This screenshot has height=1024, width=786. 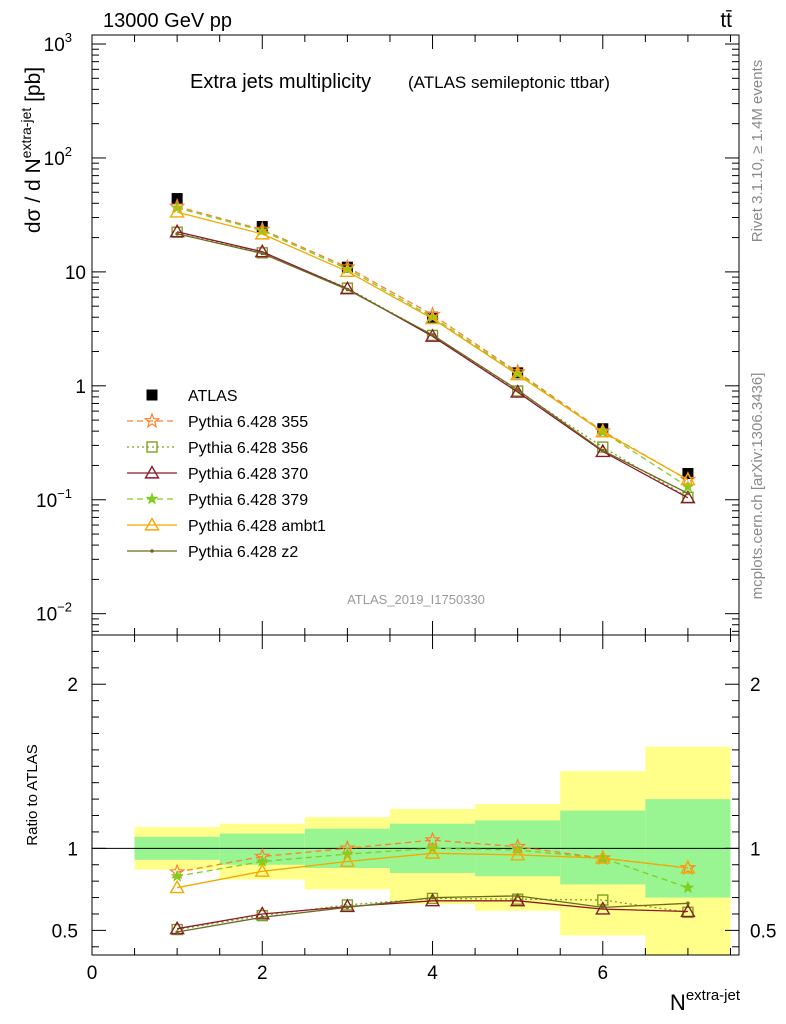 What do you see at coordinates (603, 847) in the screenshot?
I see `inner-uncertainty-band` at bounding box center [603, 847].